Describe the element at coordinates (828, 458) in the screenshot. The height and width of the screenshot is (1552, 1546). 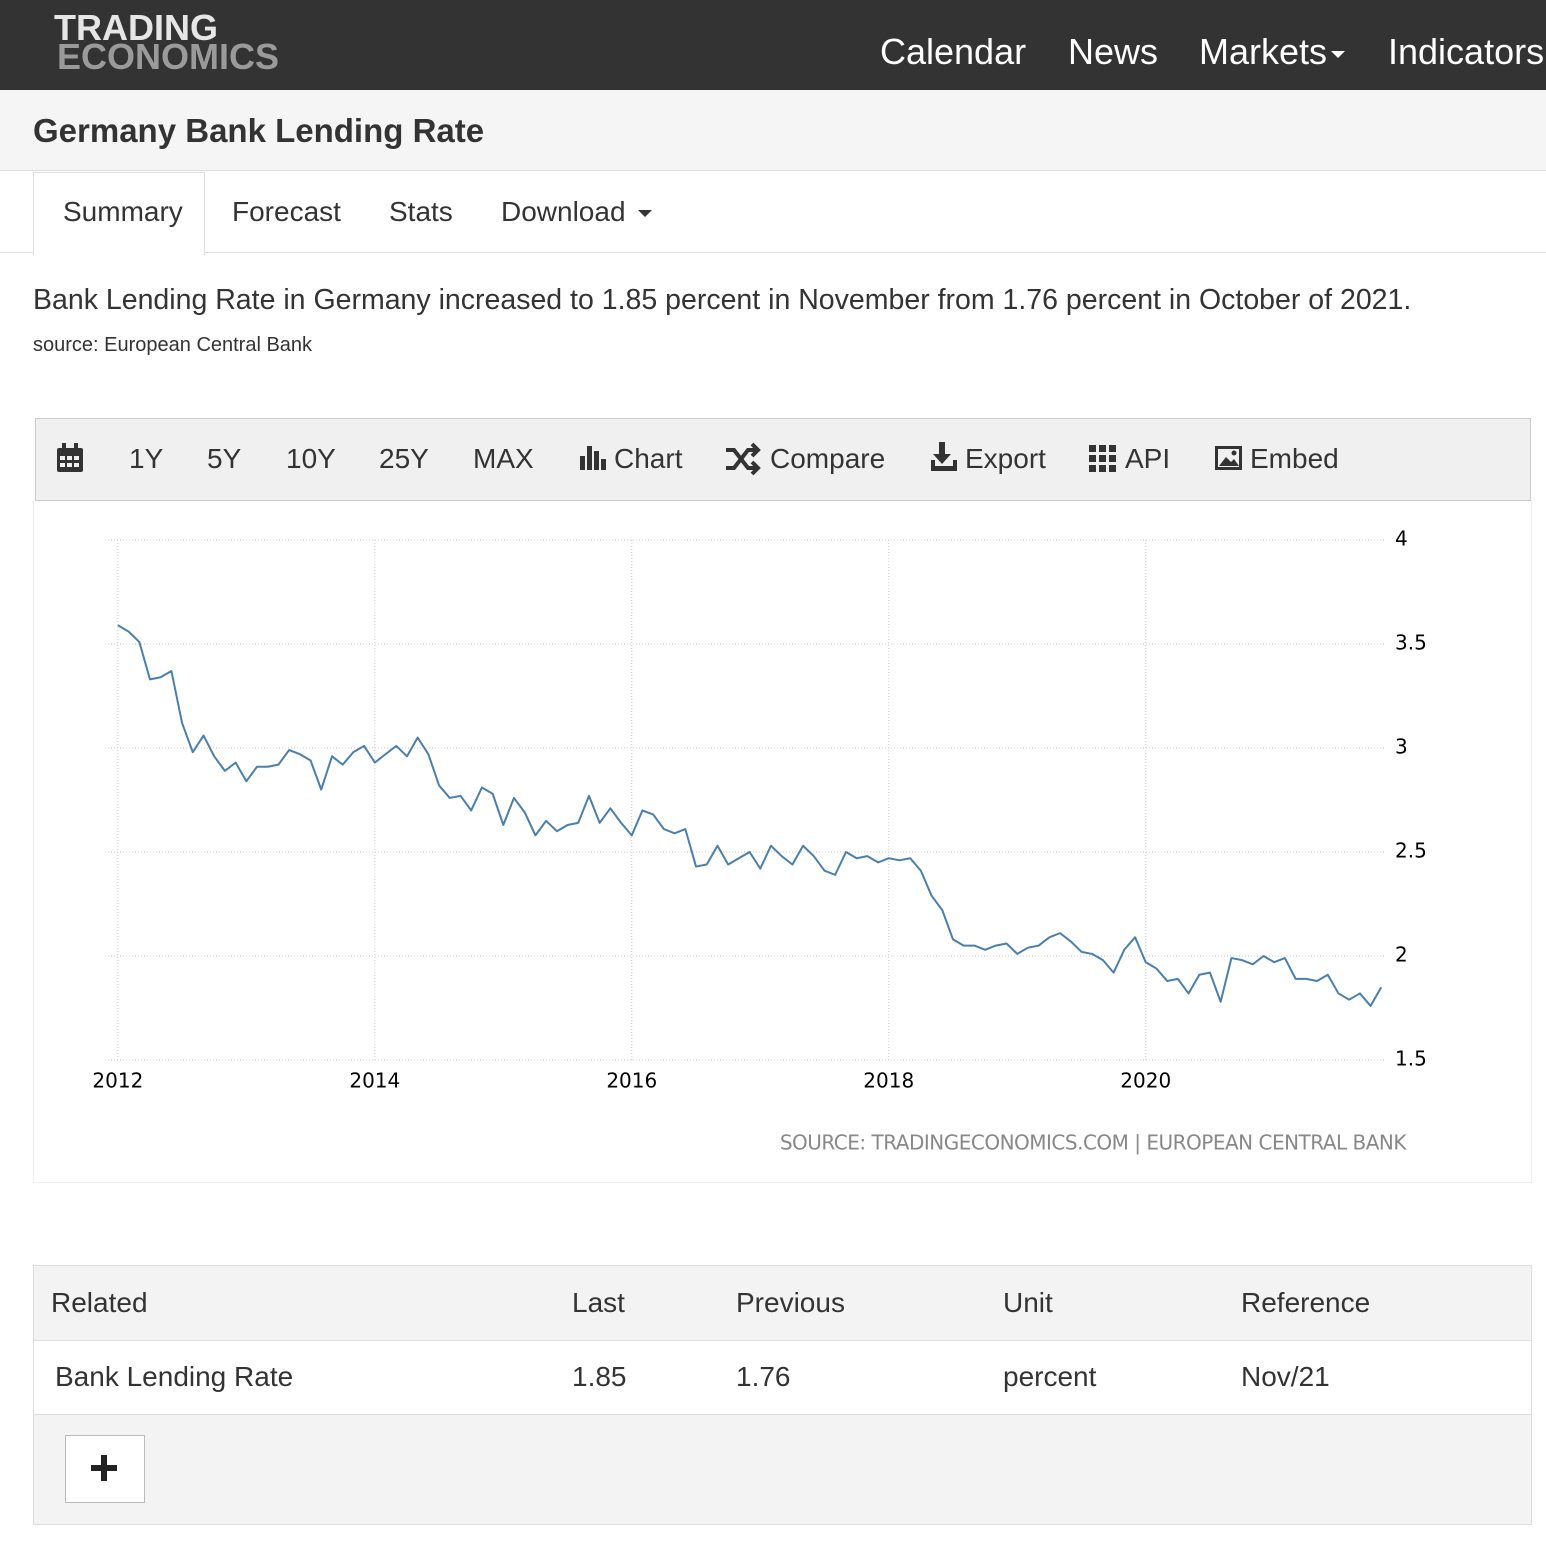
I see `tool-button: Compare` at that location.